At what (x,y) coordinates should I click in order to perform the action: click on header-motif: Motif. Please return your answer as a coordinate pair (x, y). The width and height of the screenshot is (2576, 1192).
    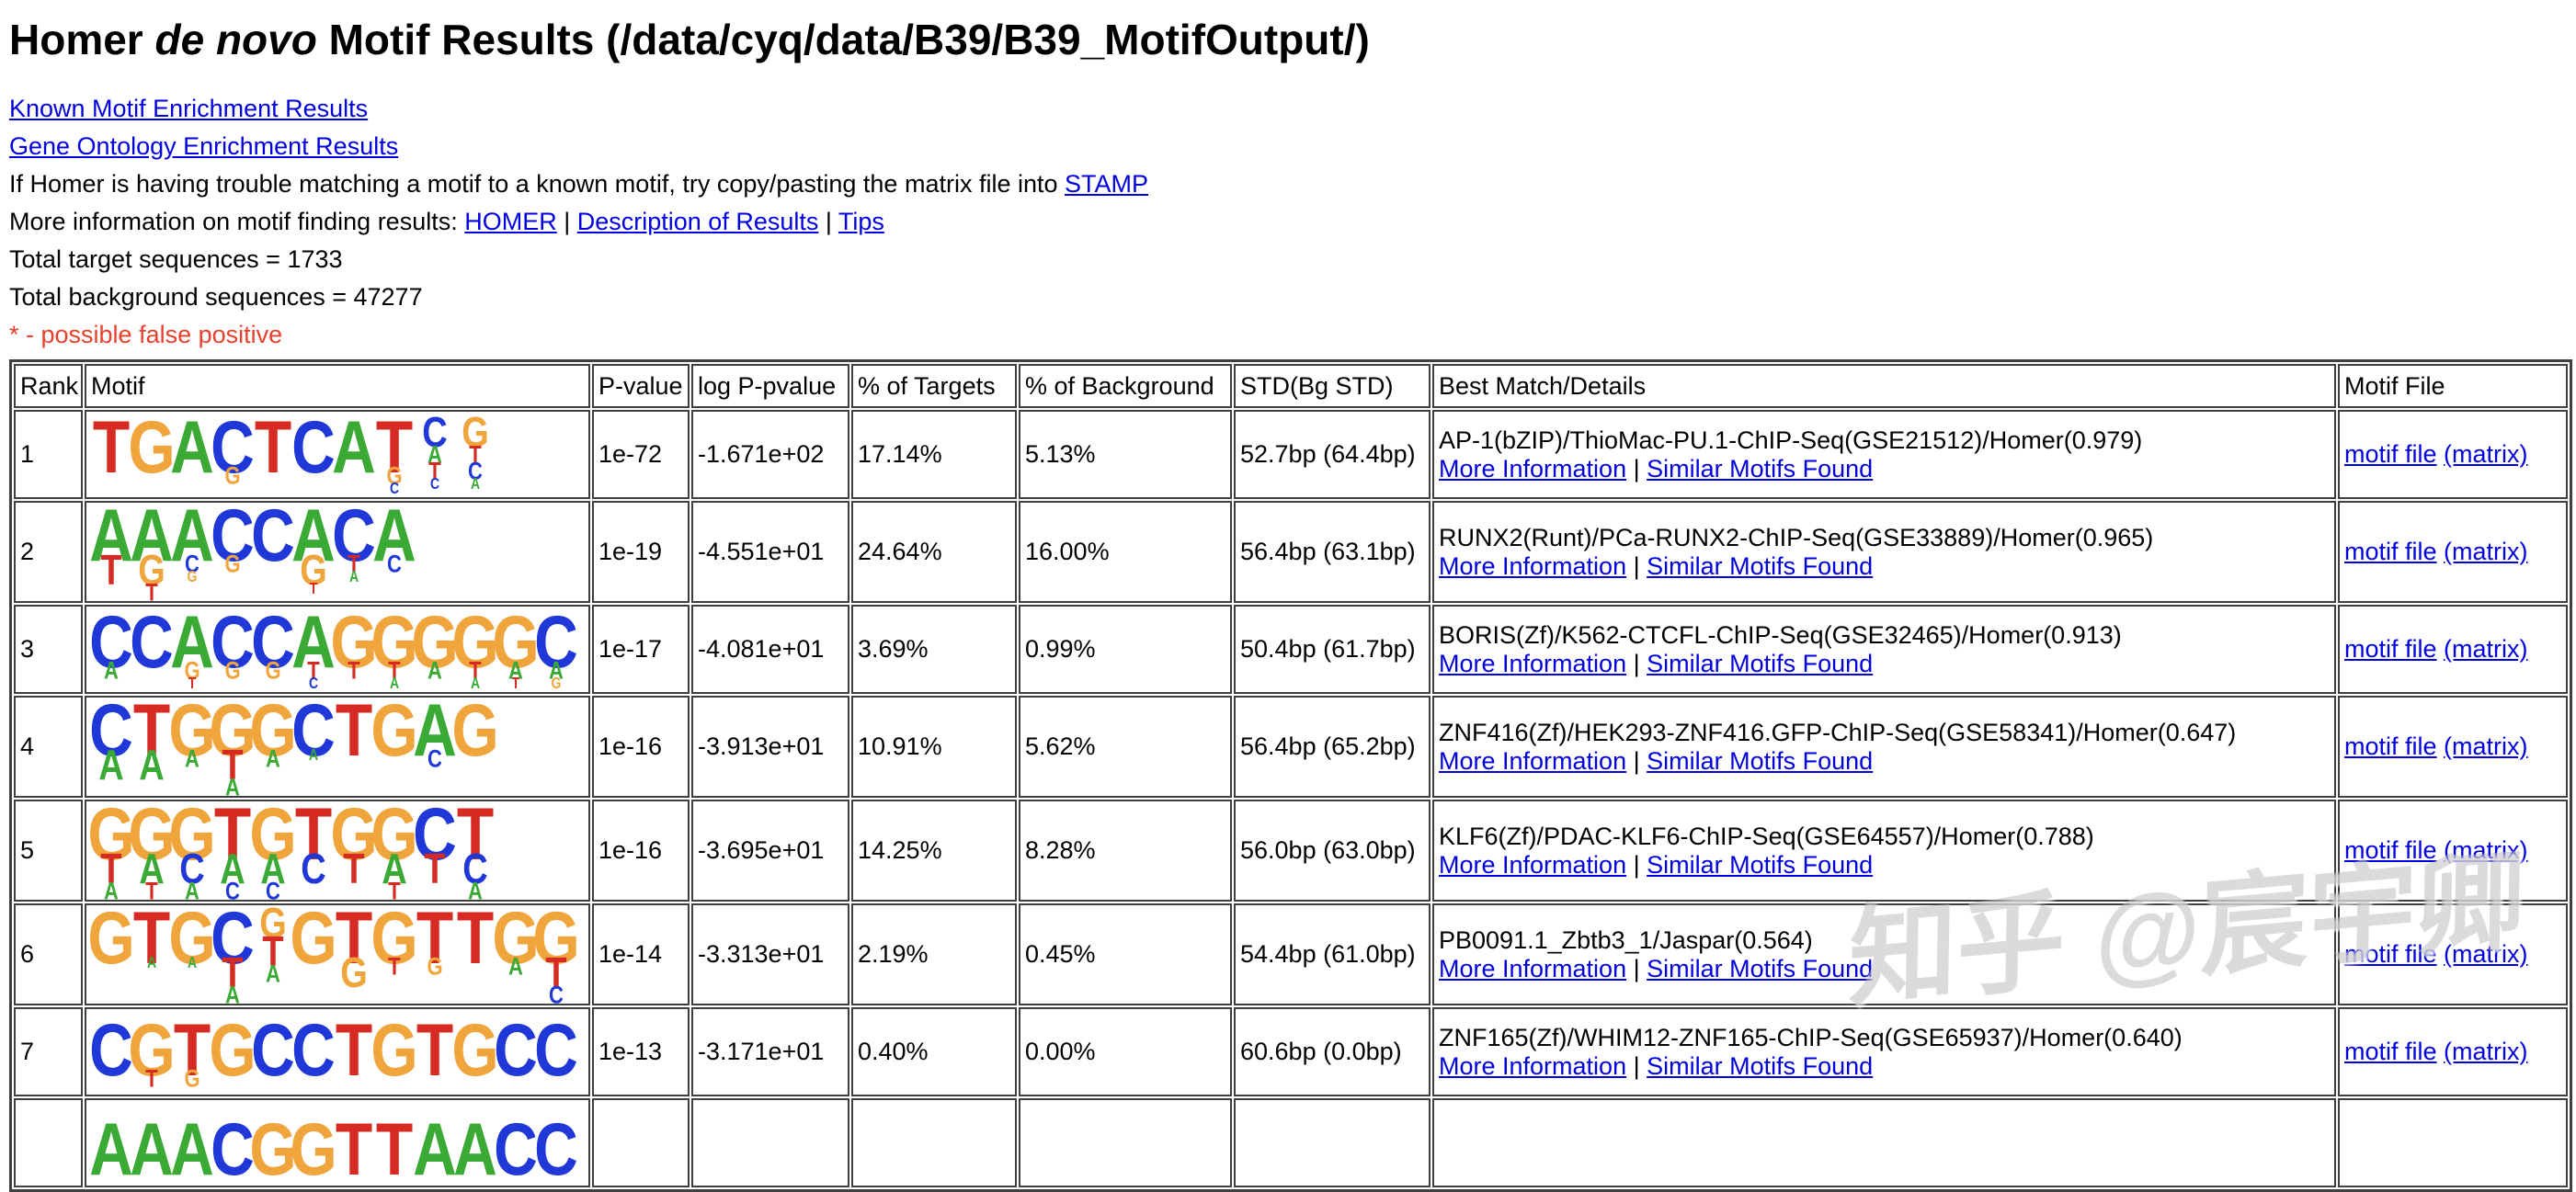
    Looking at the image, I should click on (337, 386).